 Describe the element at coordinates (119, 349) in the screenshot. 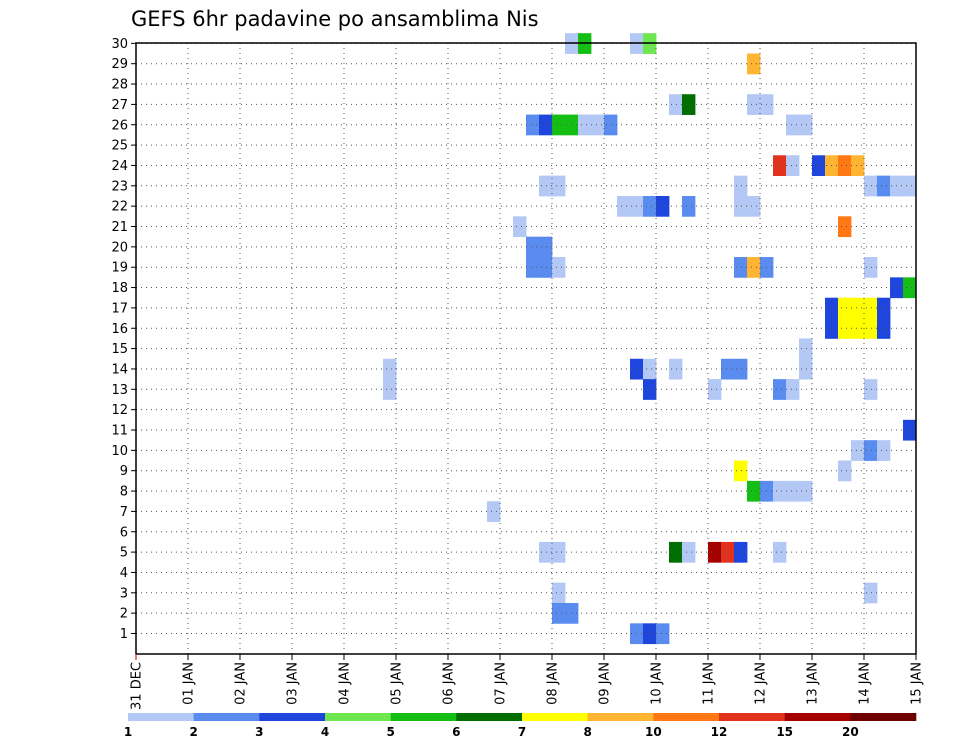

I see `y-tick-label: 15` at that location.